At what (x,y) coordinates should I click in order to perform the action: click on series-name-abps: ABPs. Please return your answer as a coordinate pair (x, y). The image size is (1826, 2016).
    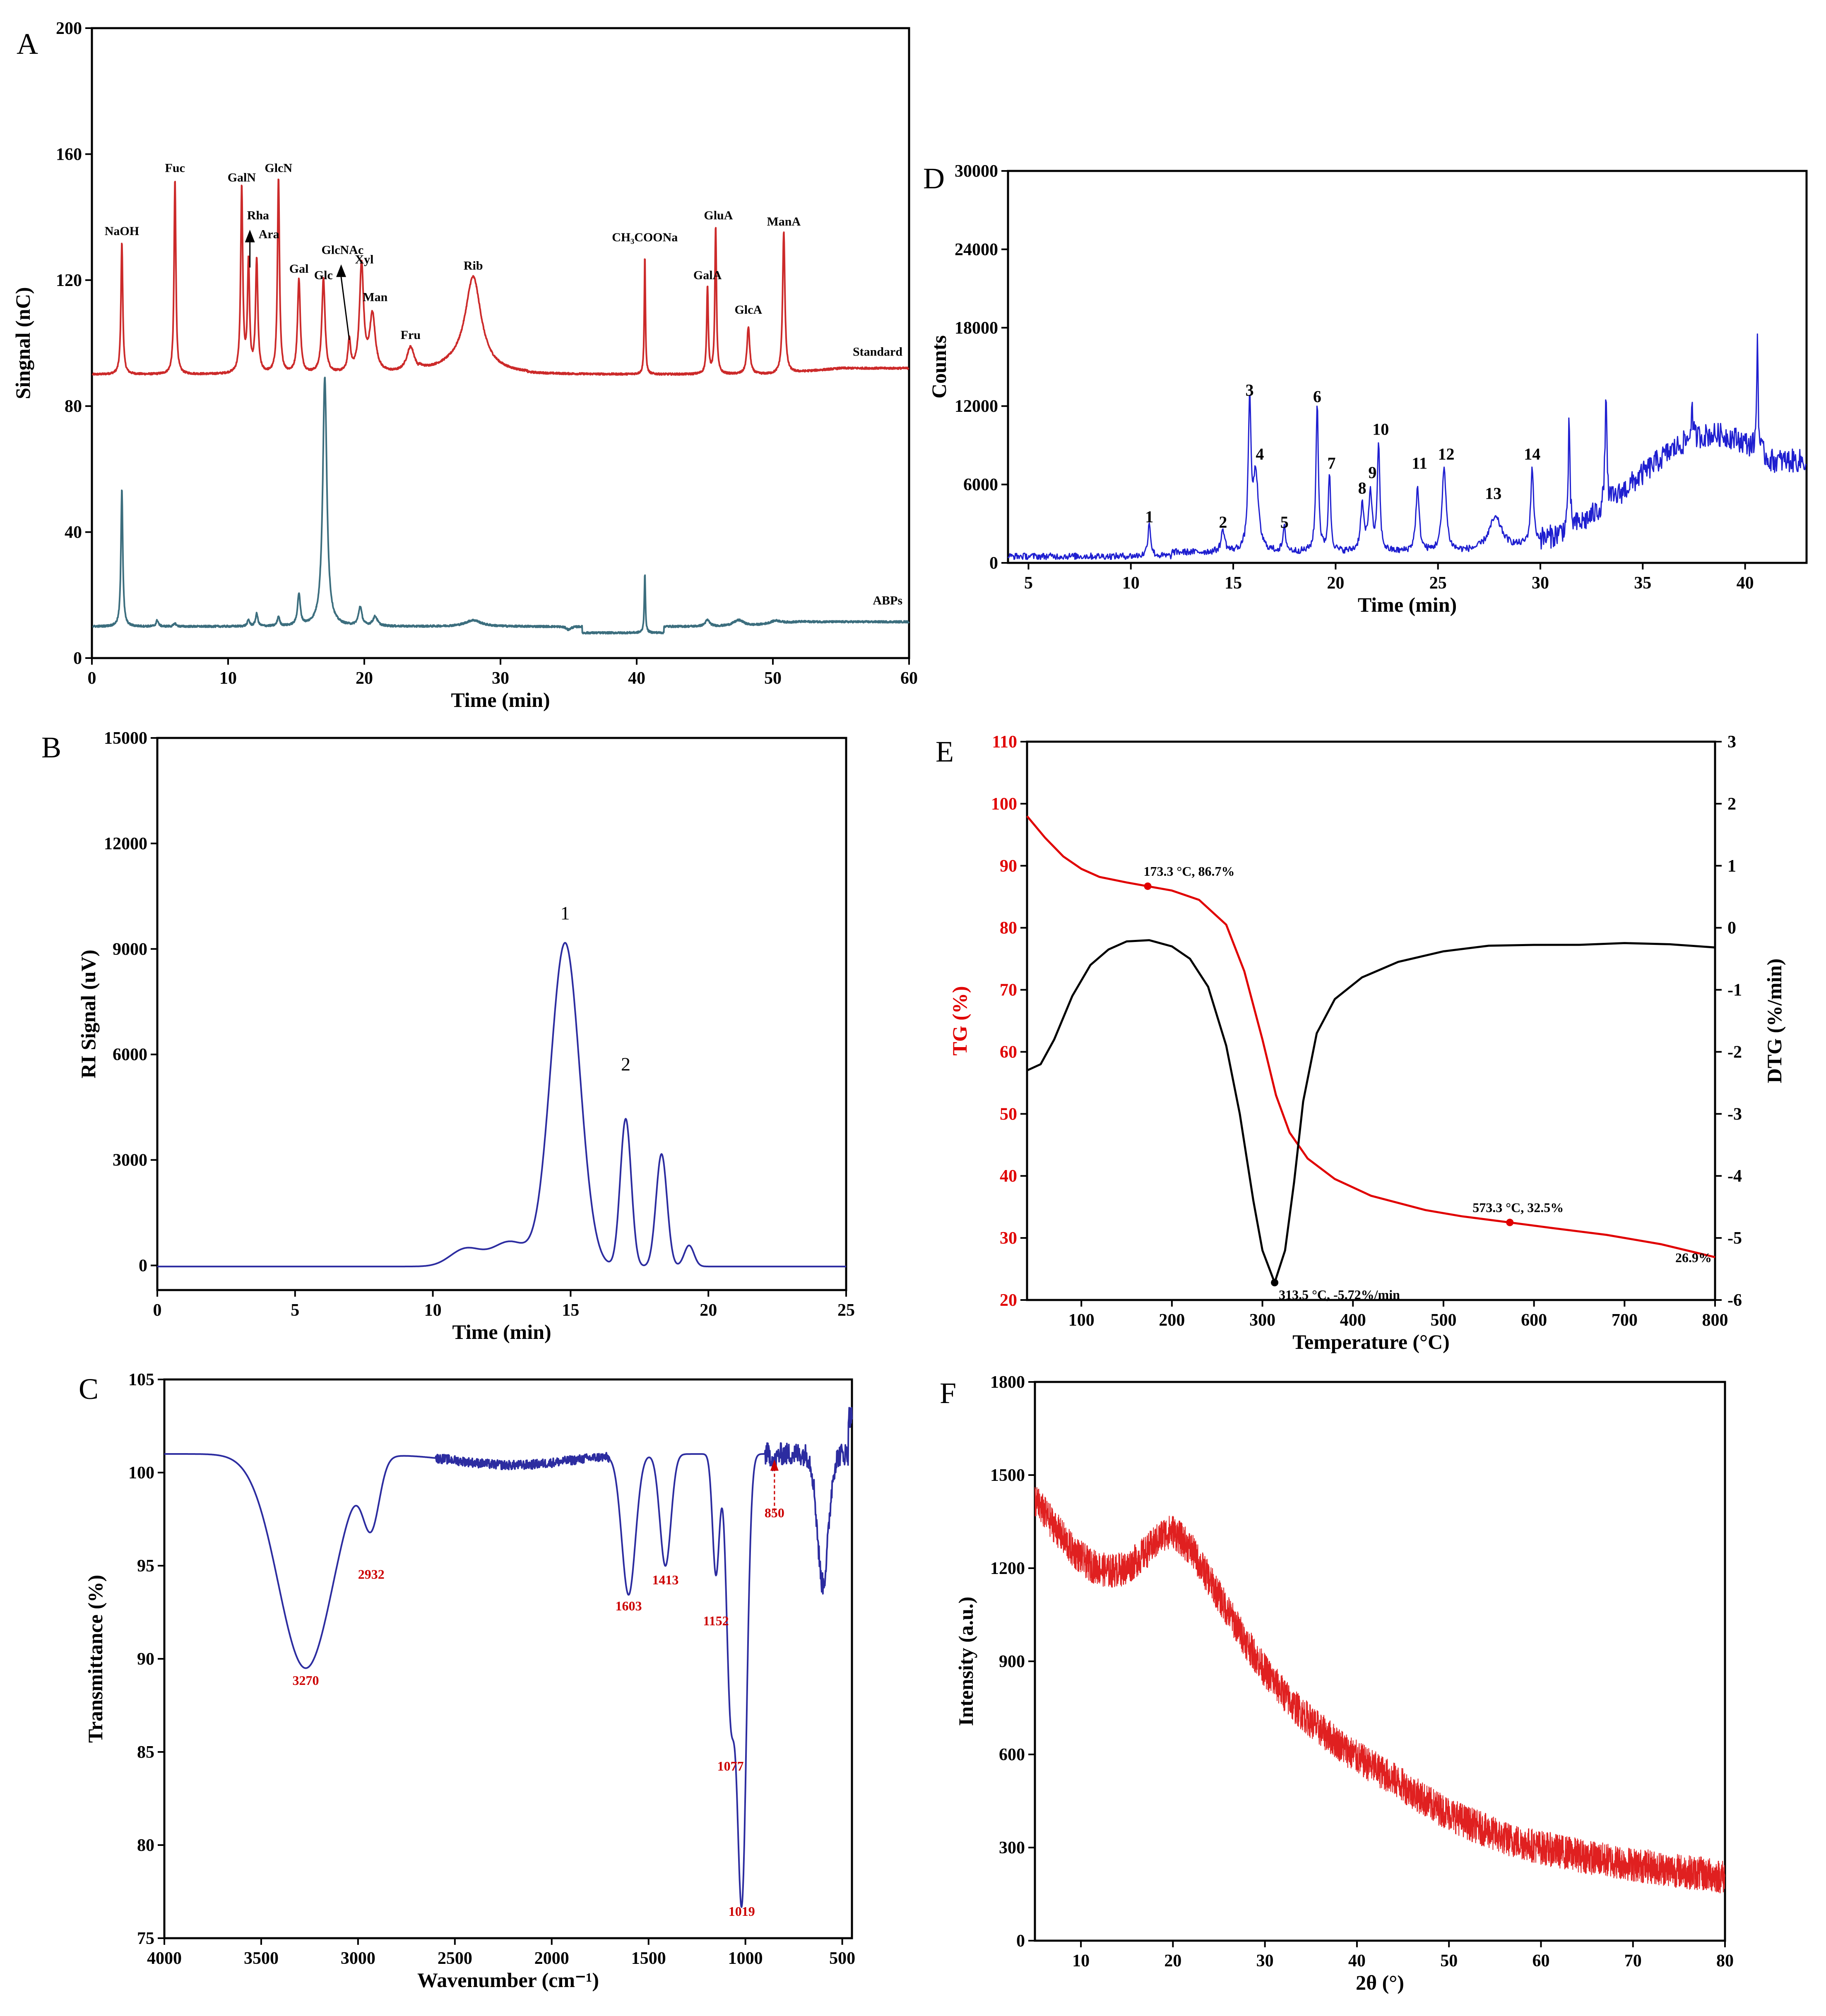
    Looking at the image, I should click on (887, 601).